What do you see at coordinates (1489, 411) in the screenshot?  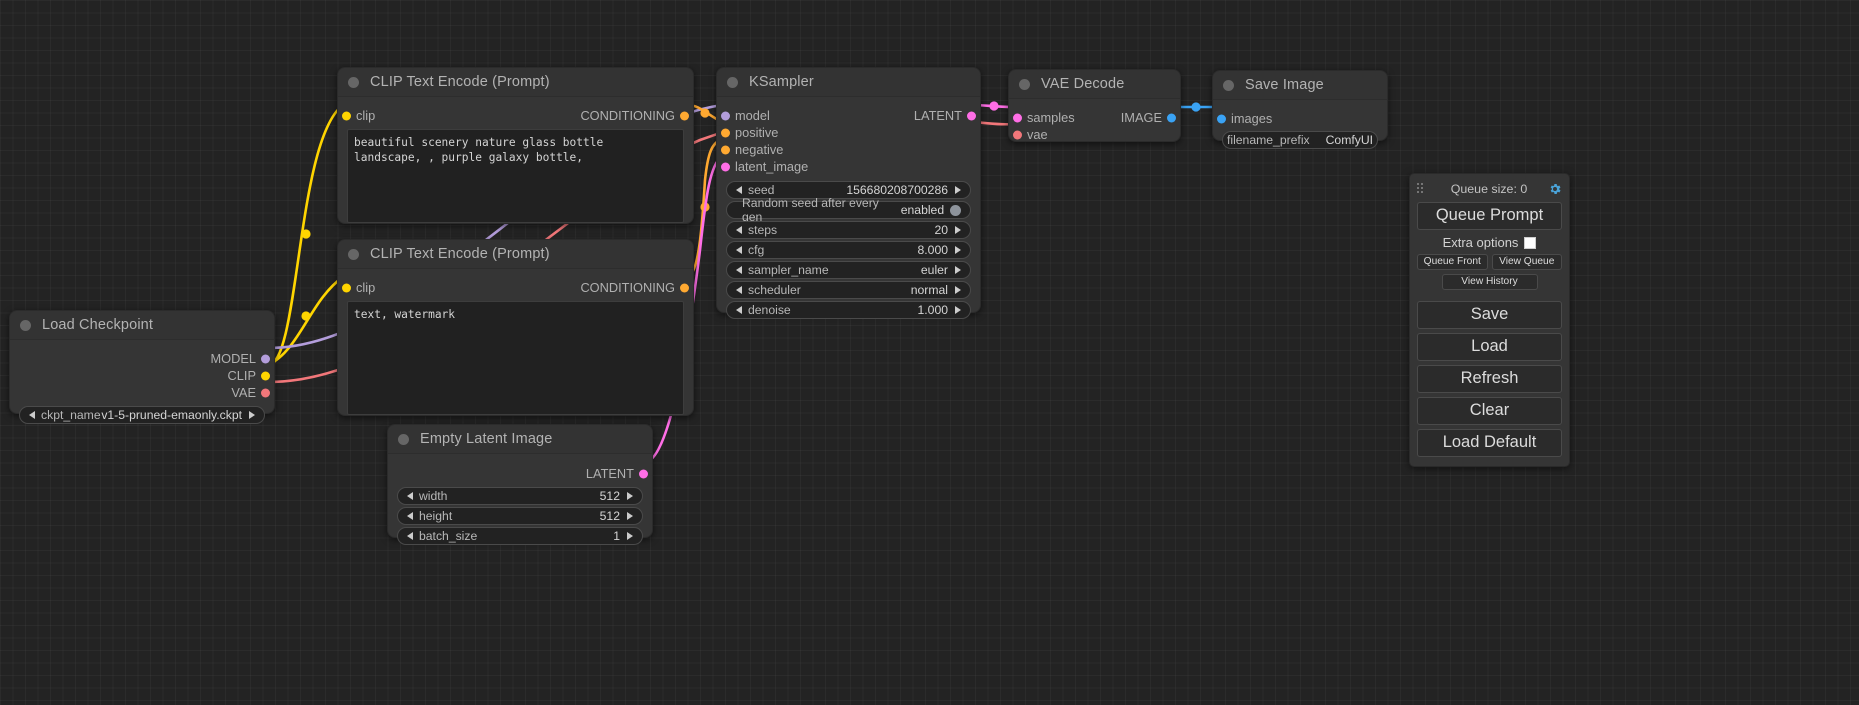 I see `clear-button: Clear` at bounding box center [1489, 411].